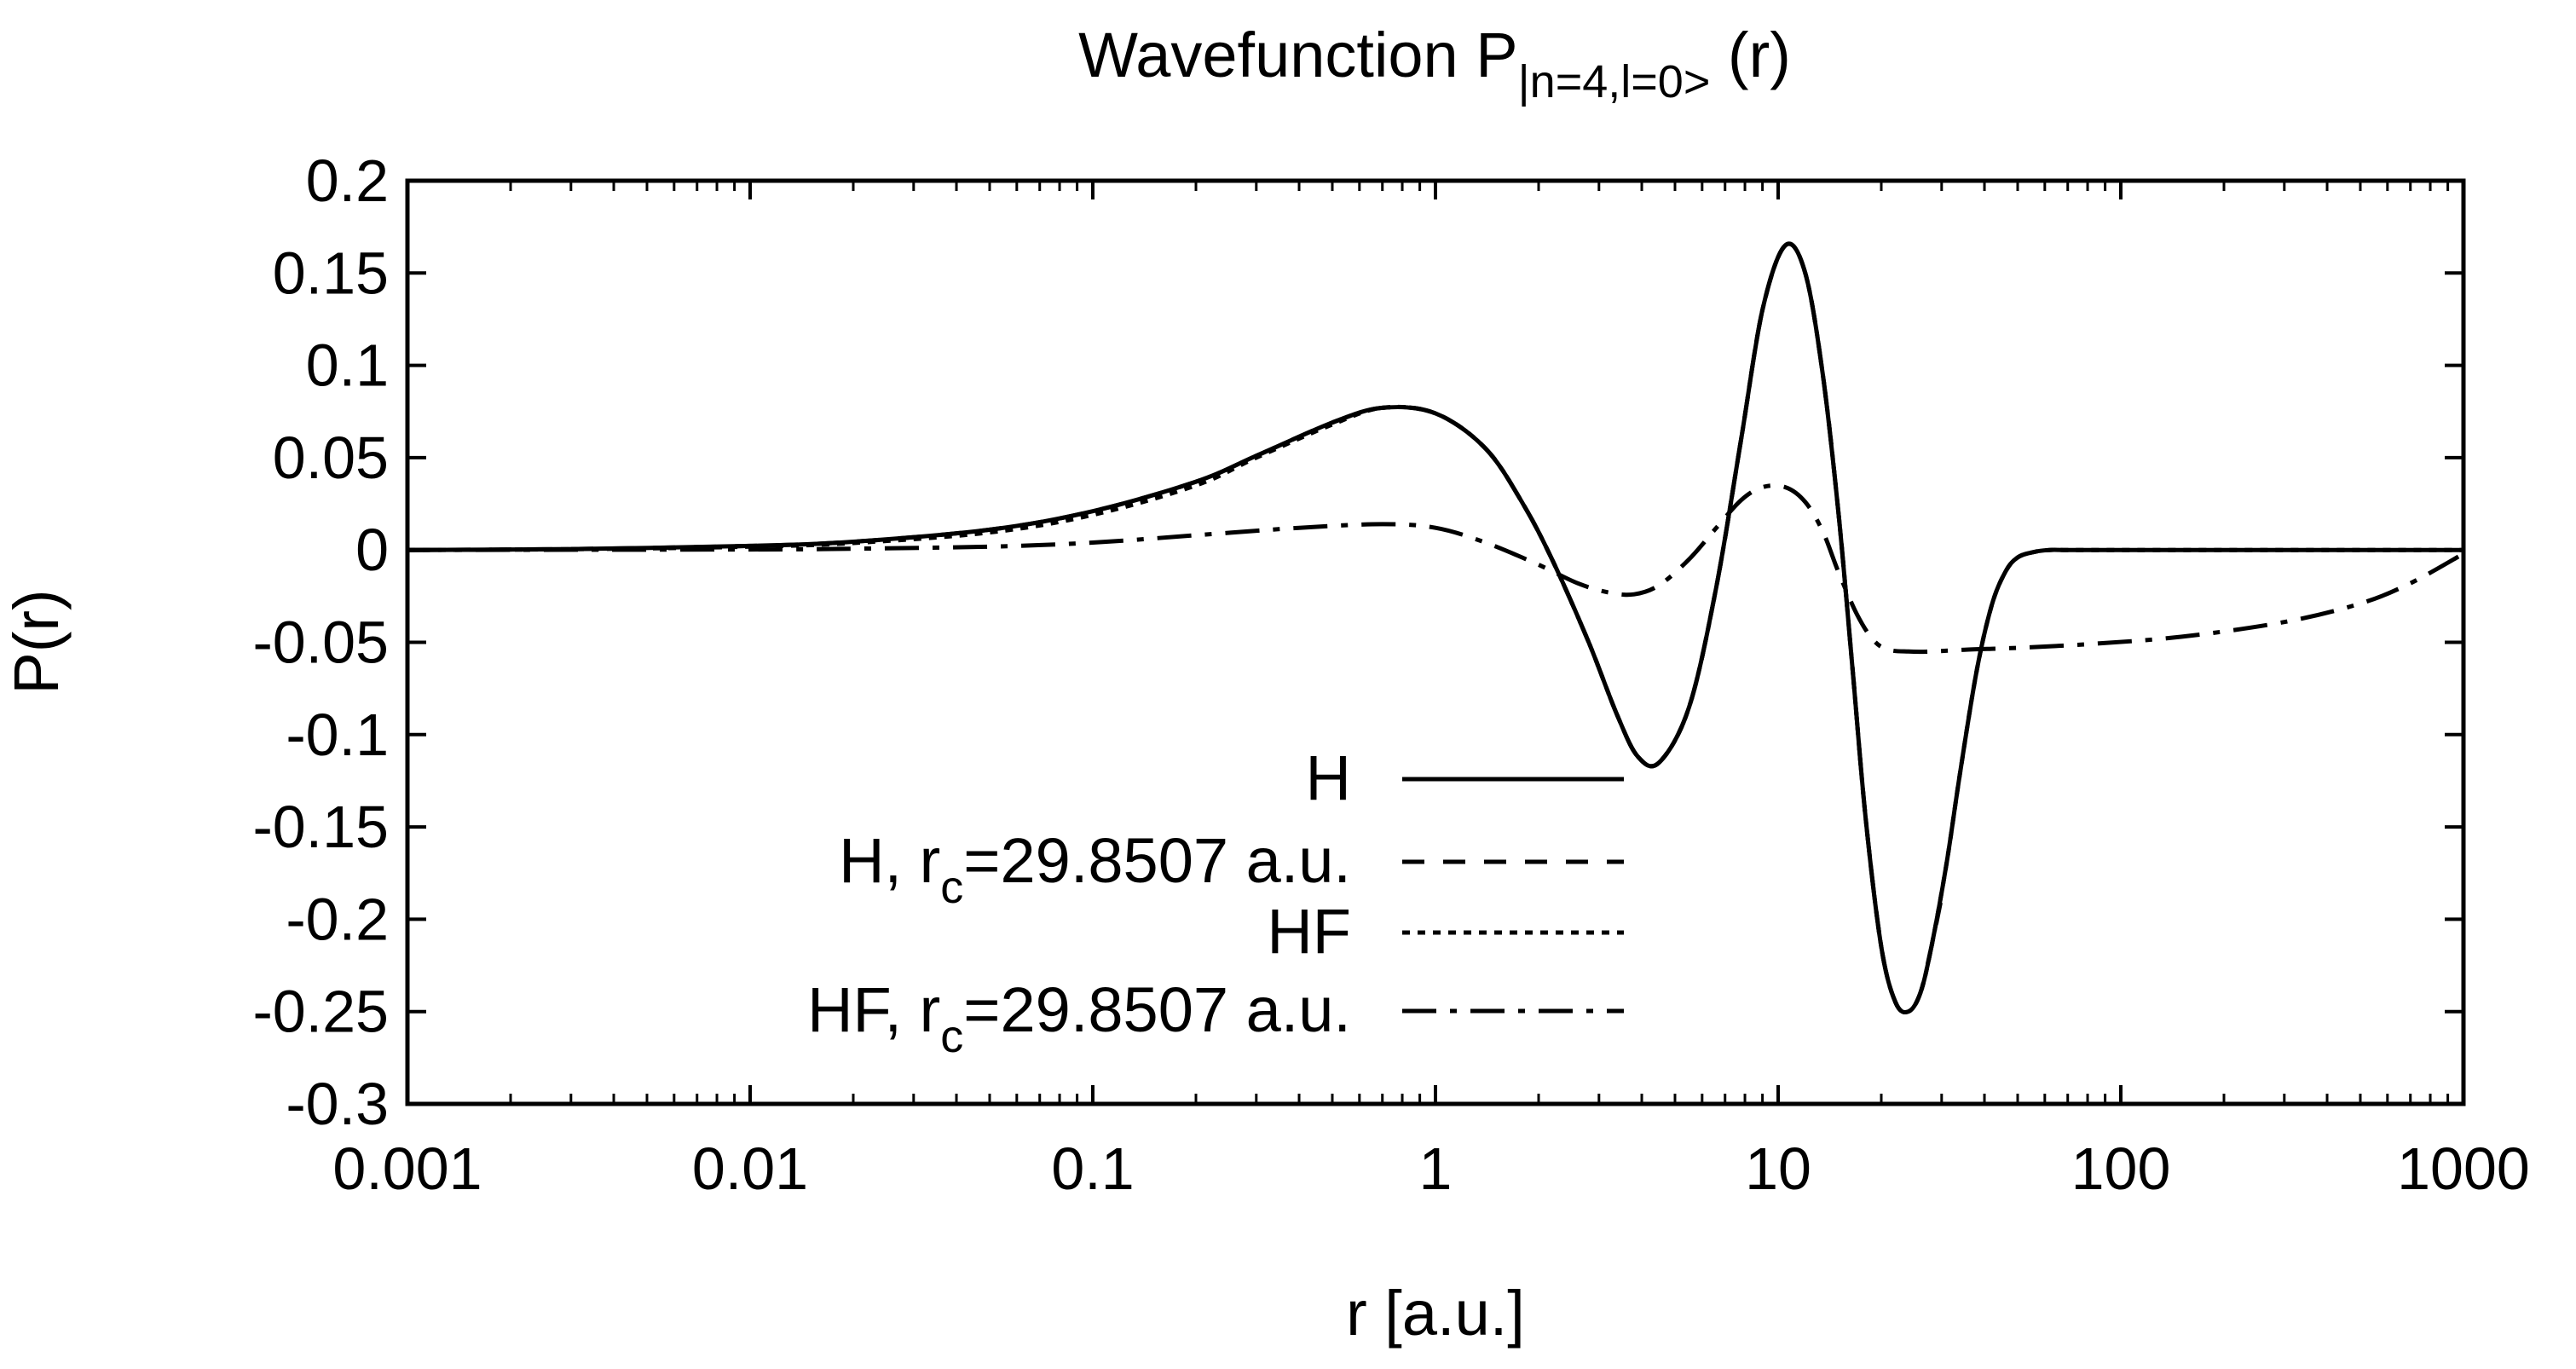 This screenshot has width=2576, height=1369. Describe the element at coordinates (347, 365) in the screenshot. I see `y-tick-label: 0.1` at that location.